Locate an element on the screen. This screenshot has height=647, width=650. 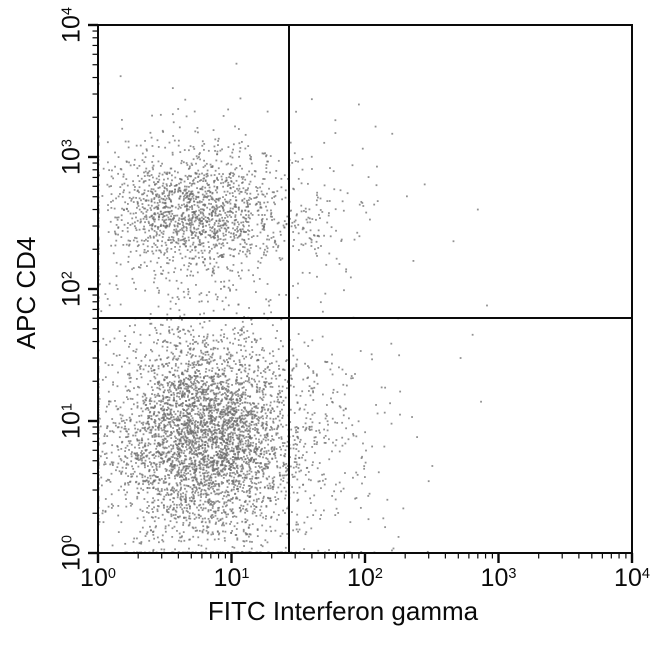
y-tick-label-1e4: 104 is located at coordinates (71, 25).